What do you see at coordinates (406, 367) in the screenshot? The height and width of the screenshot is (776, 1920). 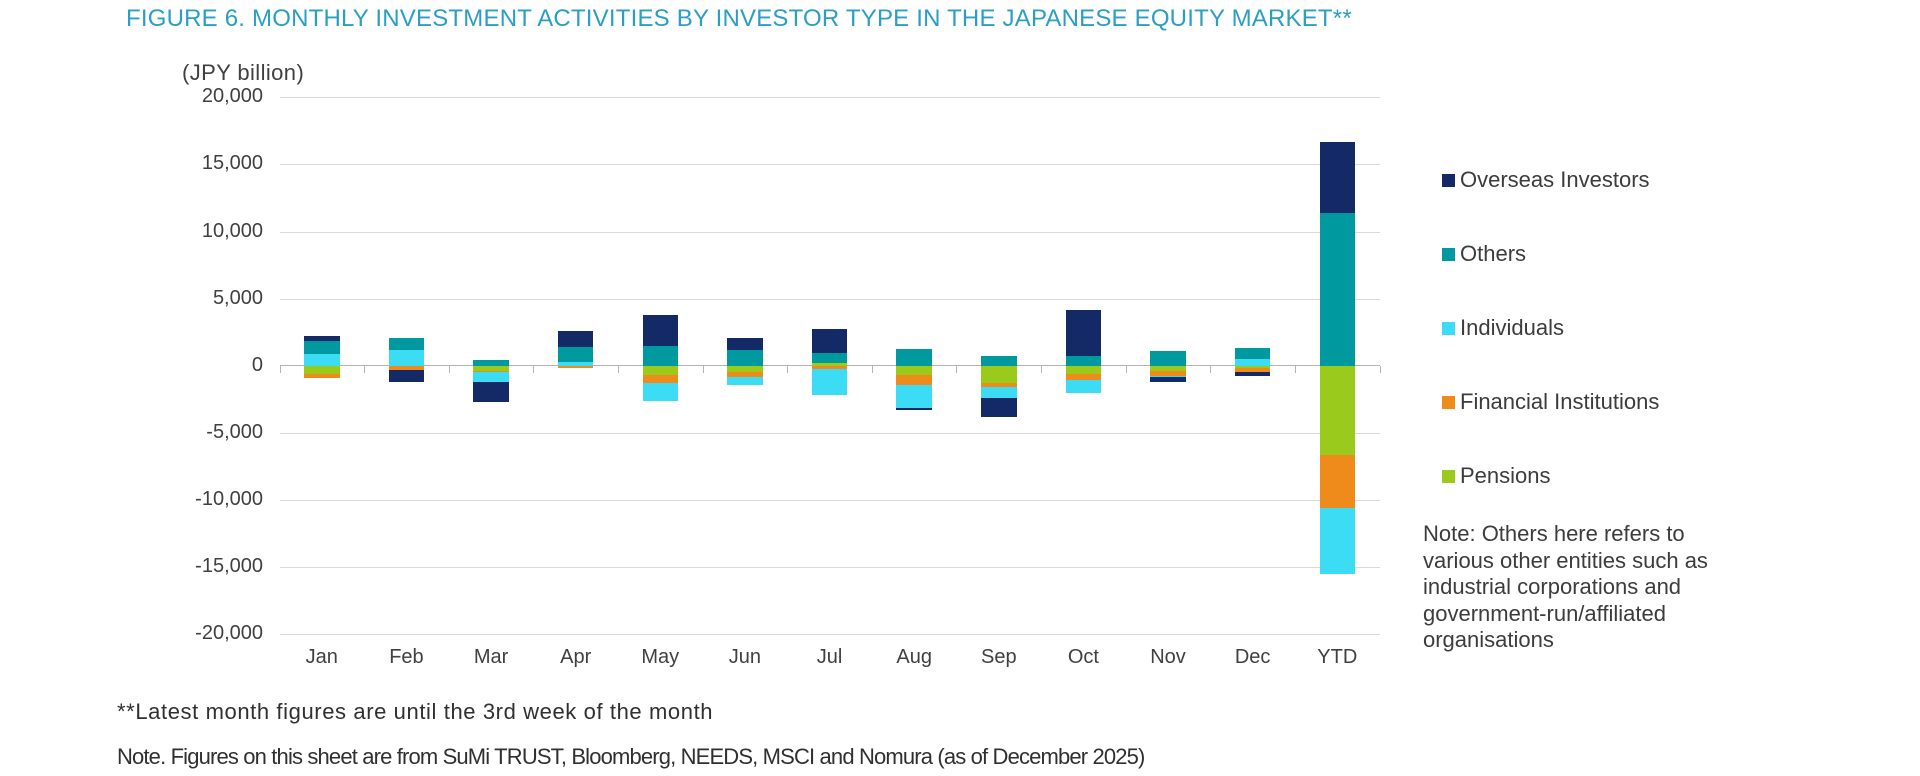 I see `bar-segment-financial_institutions-feb` at bounding box center [406, 367].